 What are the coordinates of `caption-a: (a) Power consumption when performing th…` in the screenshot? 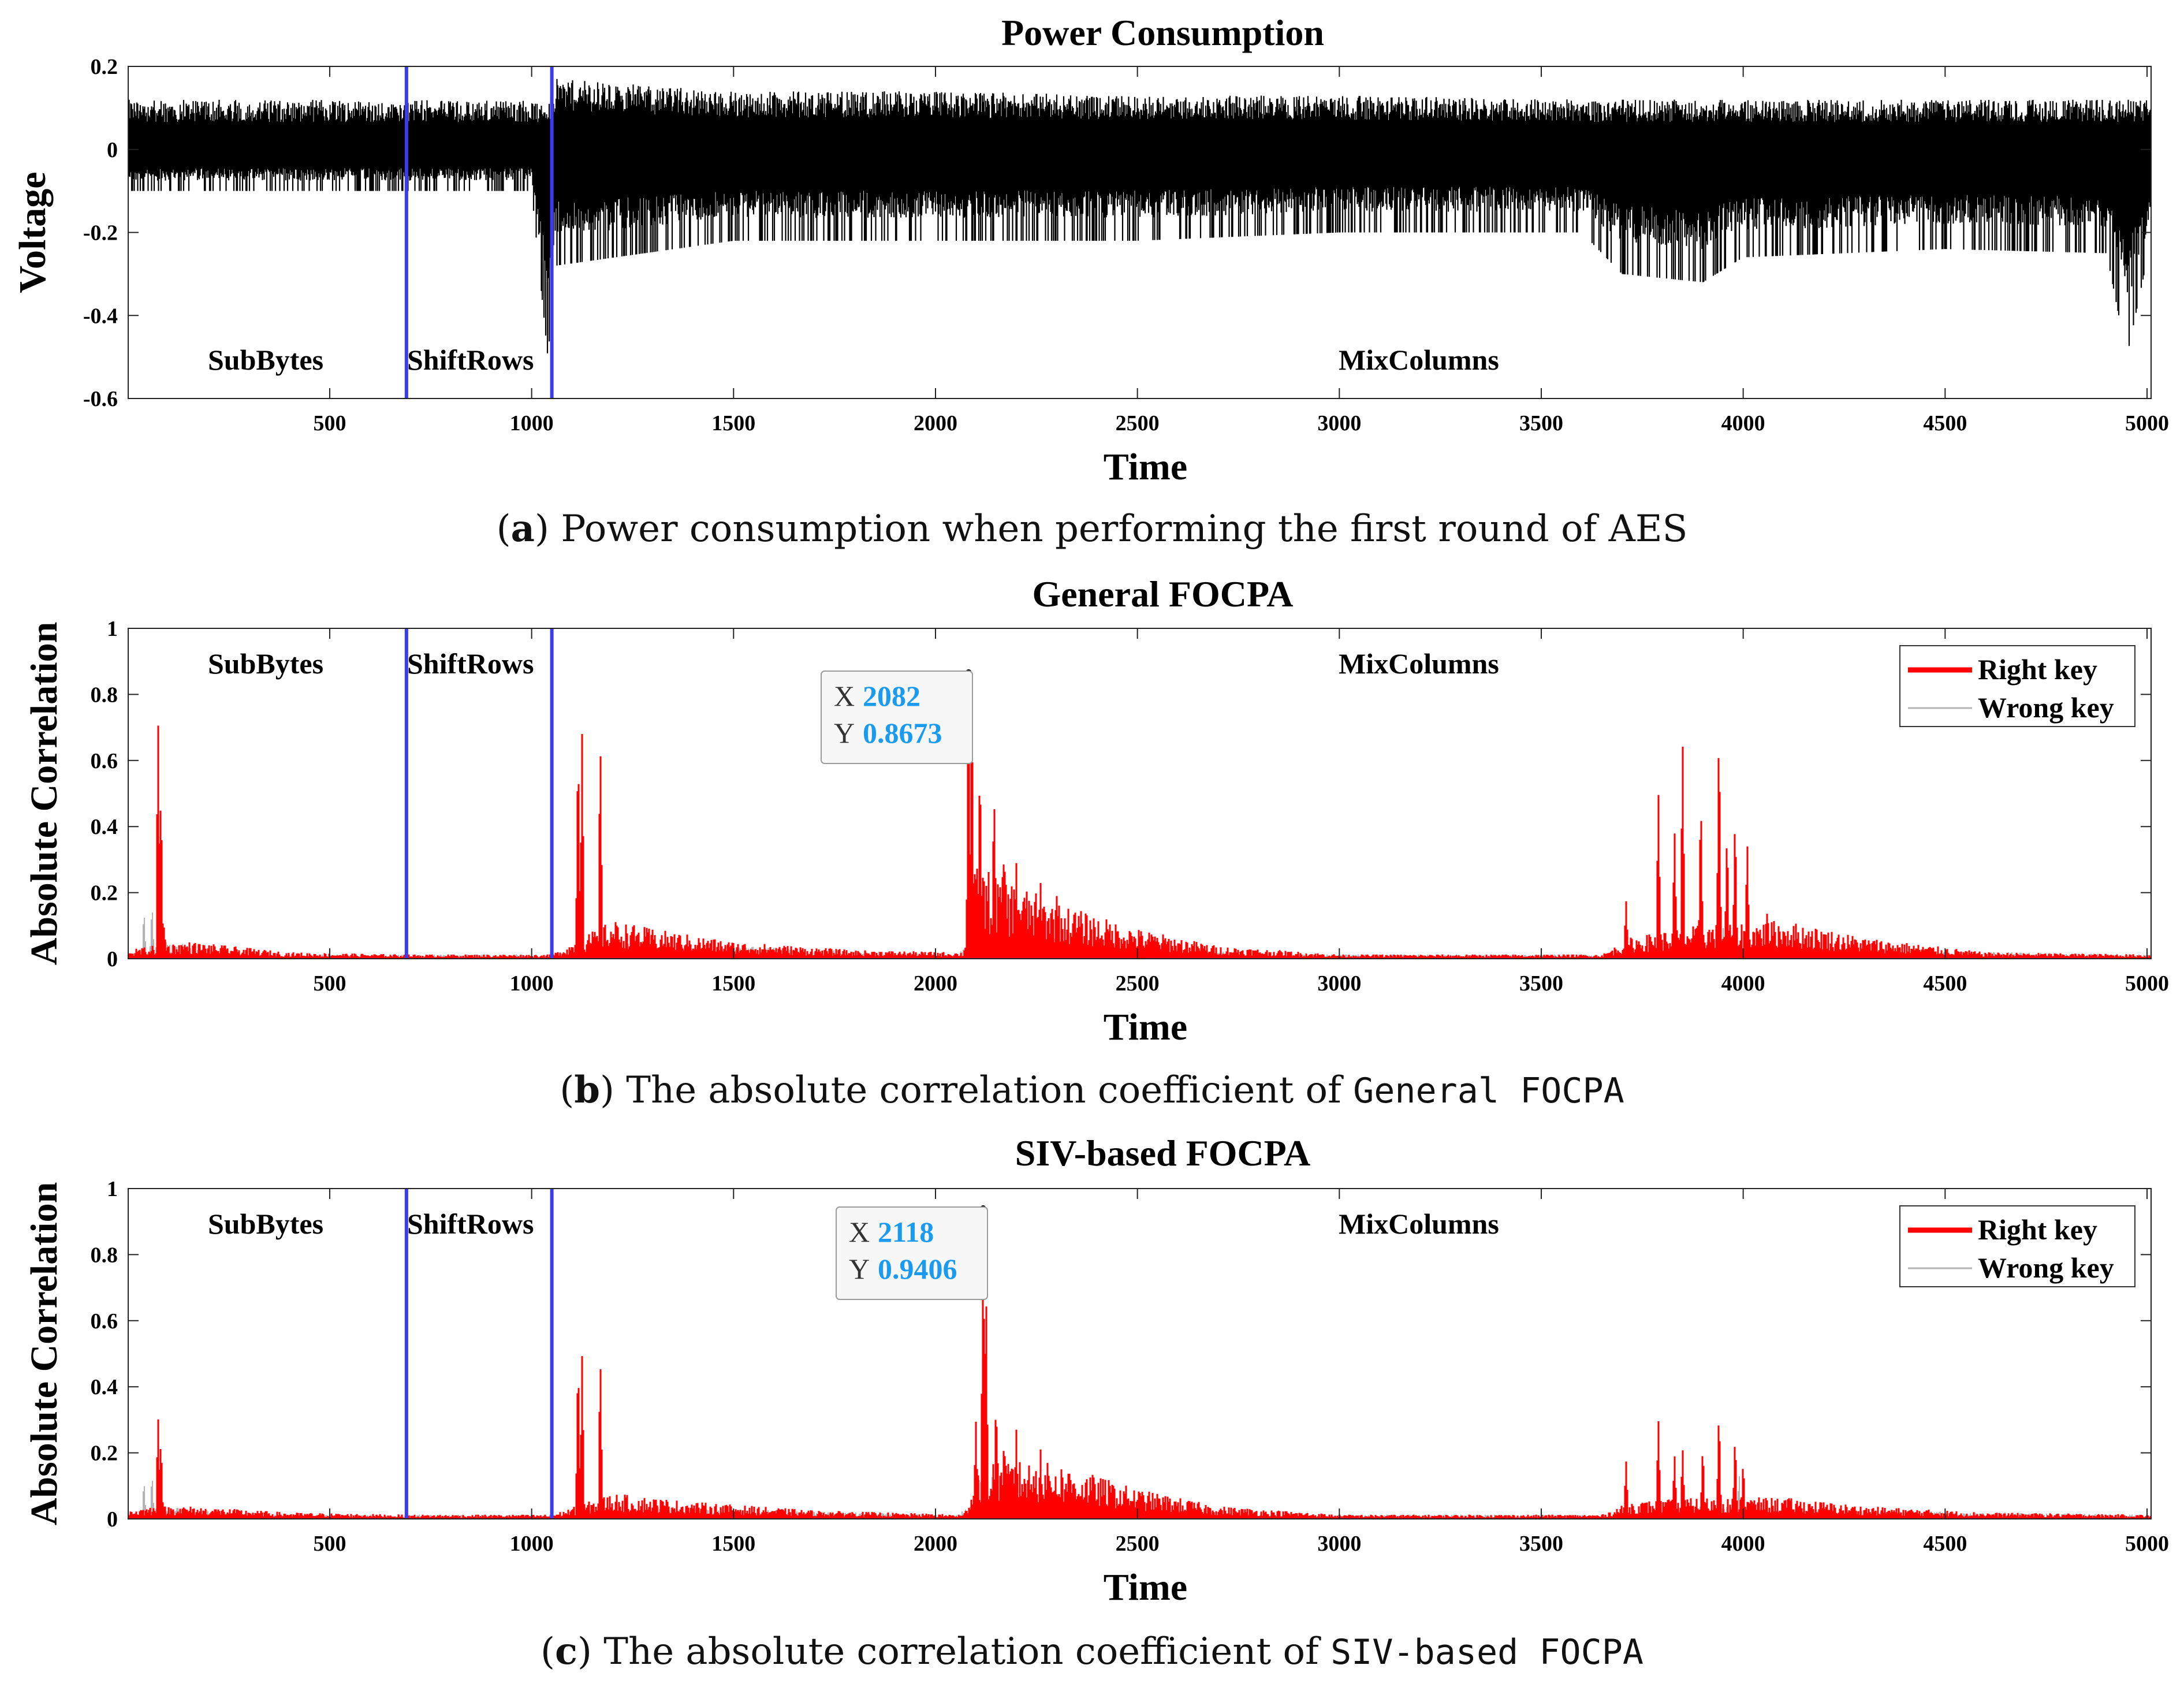 It's located at (1092, 528).